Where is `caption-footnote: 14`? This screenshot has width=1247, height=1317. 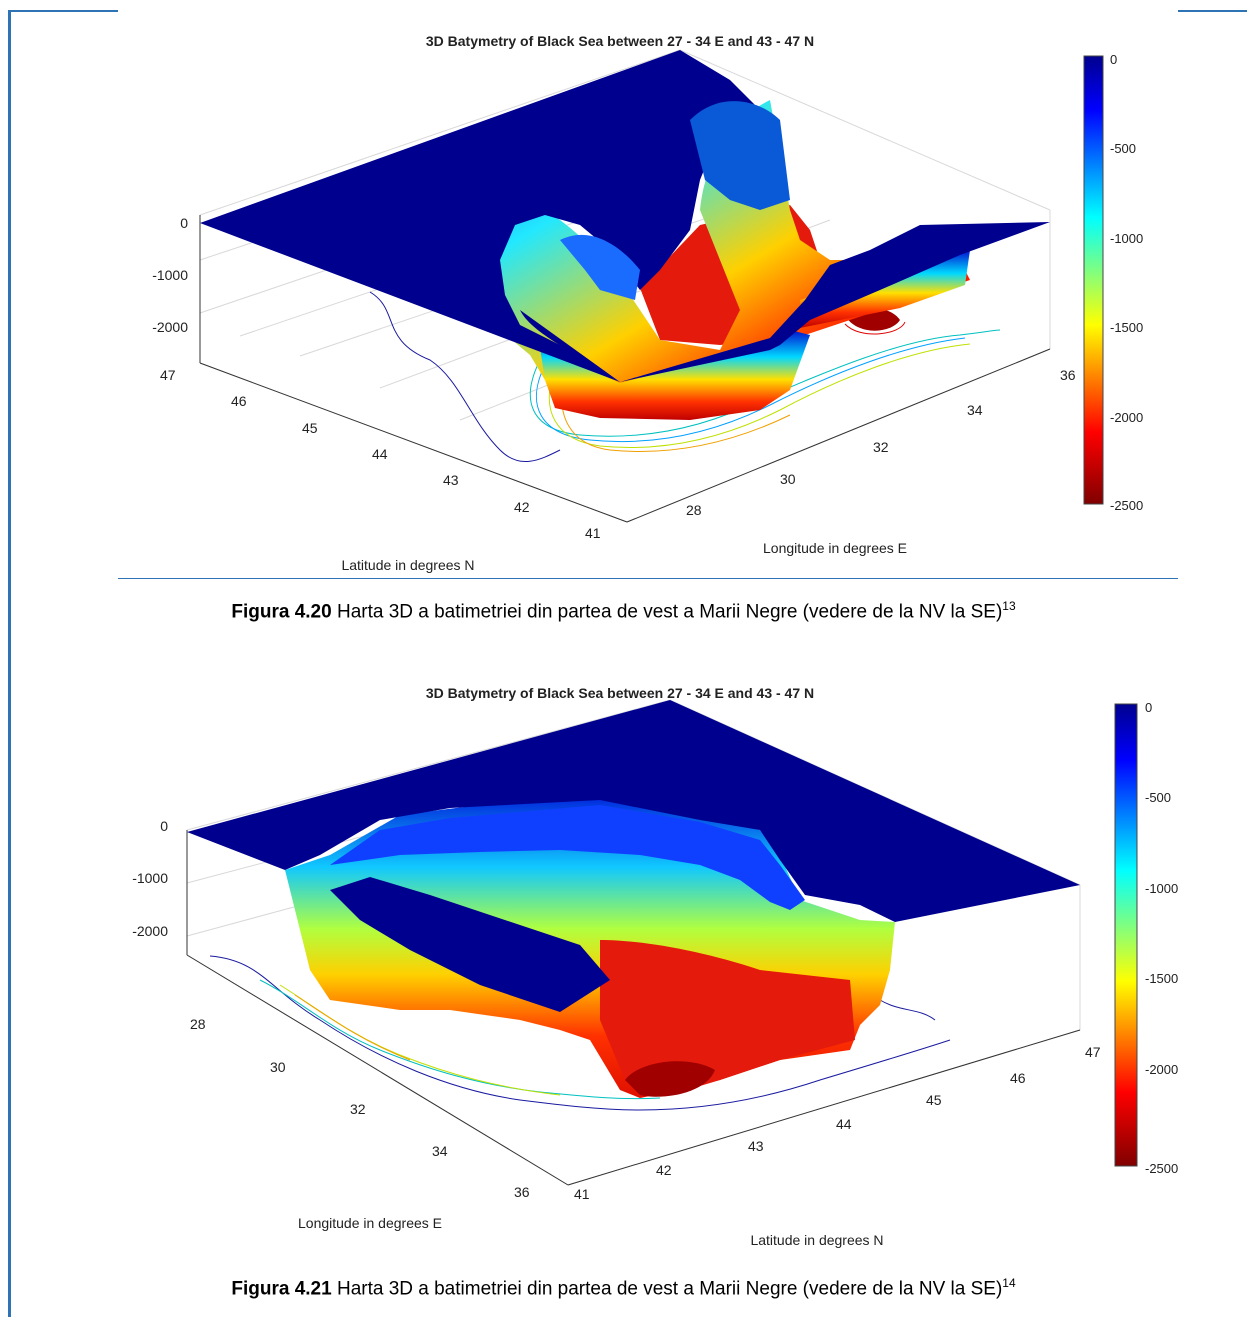 caption-footnote: 14 is located at coordinates (1009, 1283).